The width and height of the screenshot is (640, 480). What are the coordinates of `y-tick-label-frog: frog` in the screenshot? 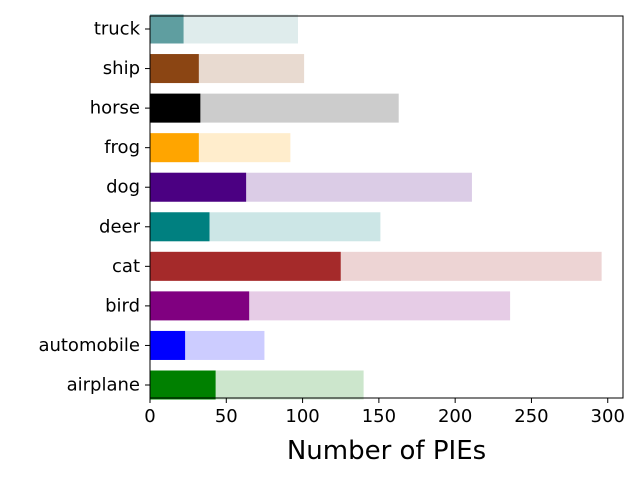 It's located at (122, 147).